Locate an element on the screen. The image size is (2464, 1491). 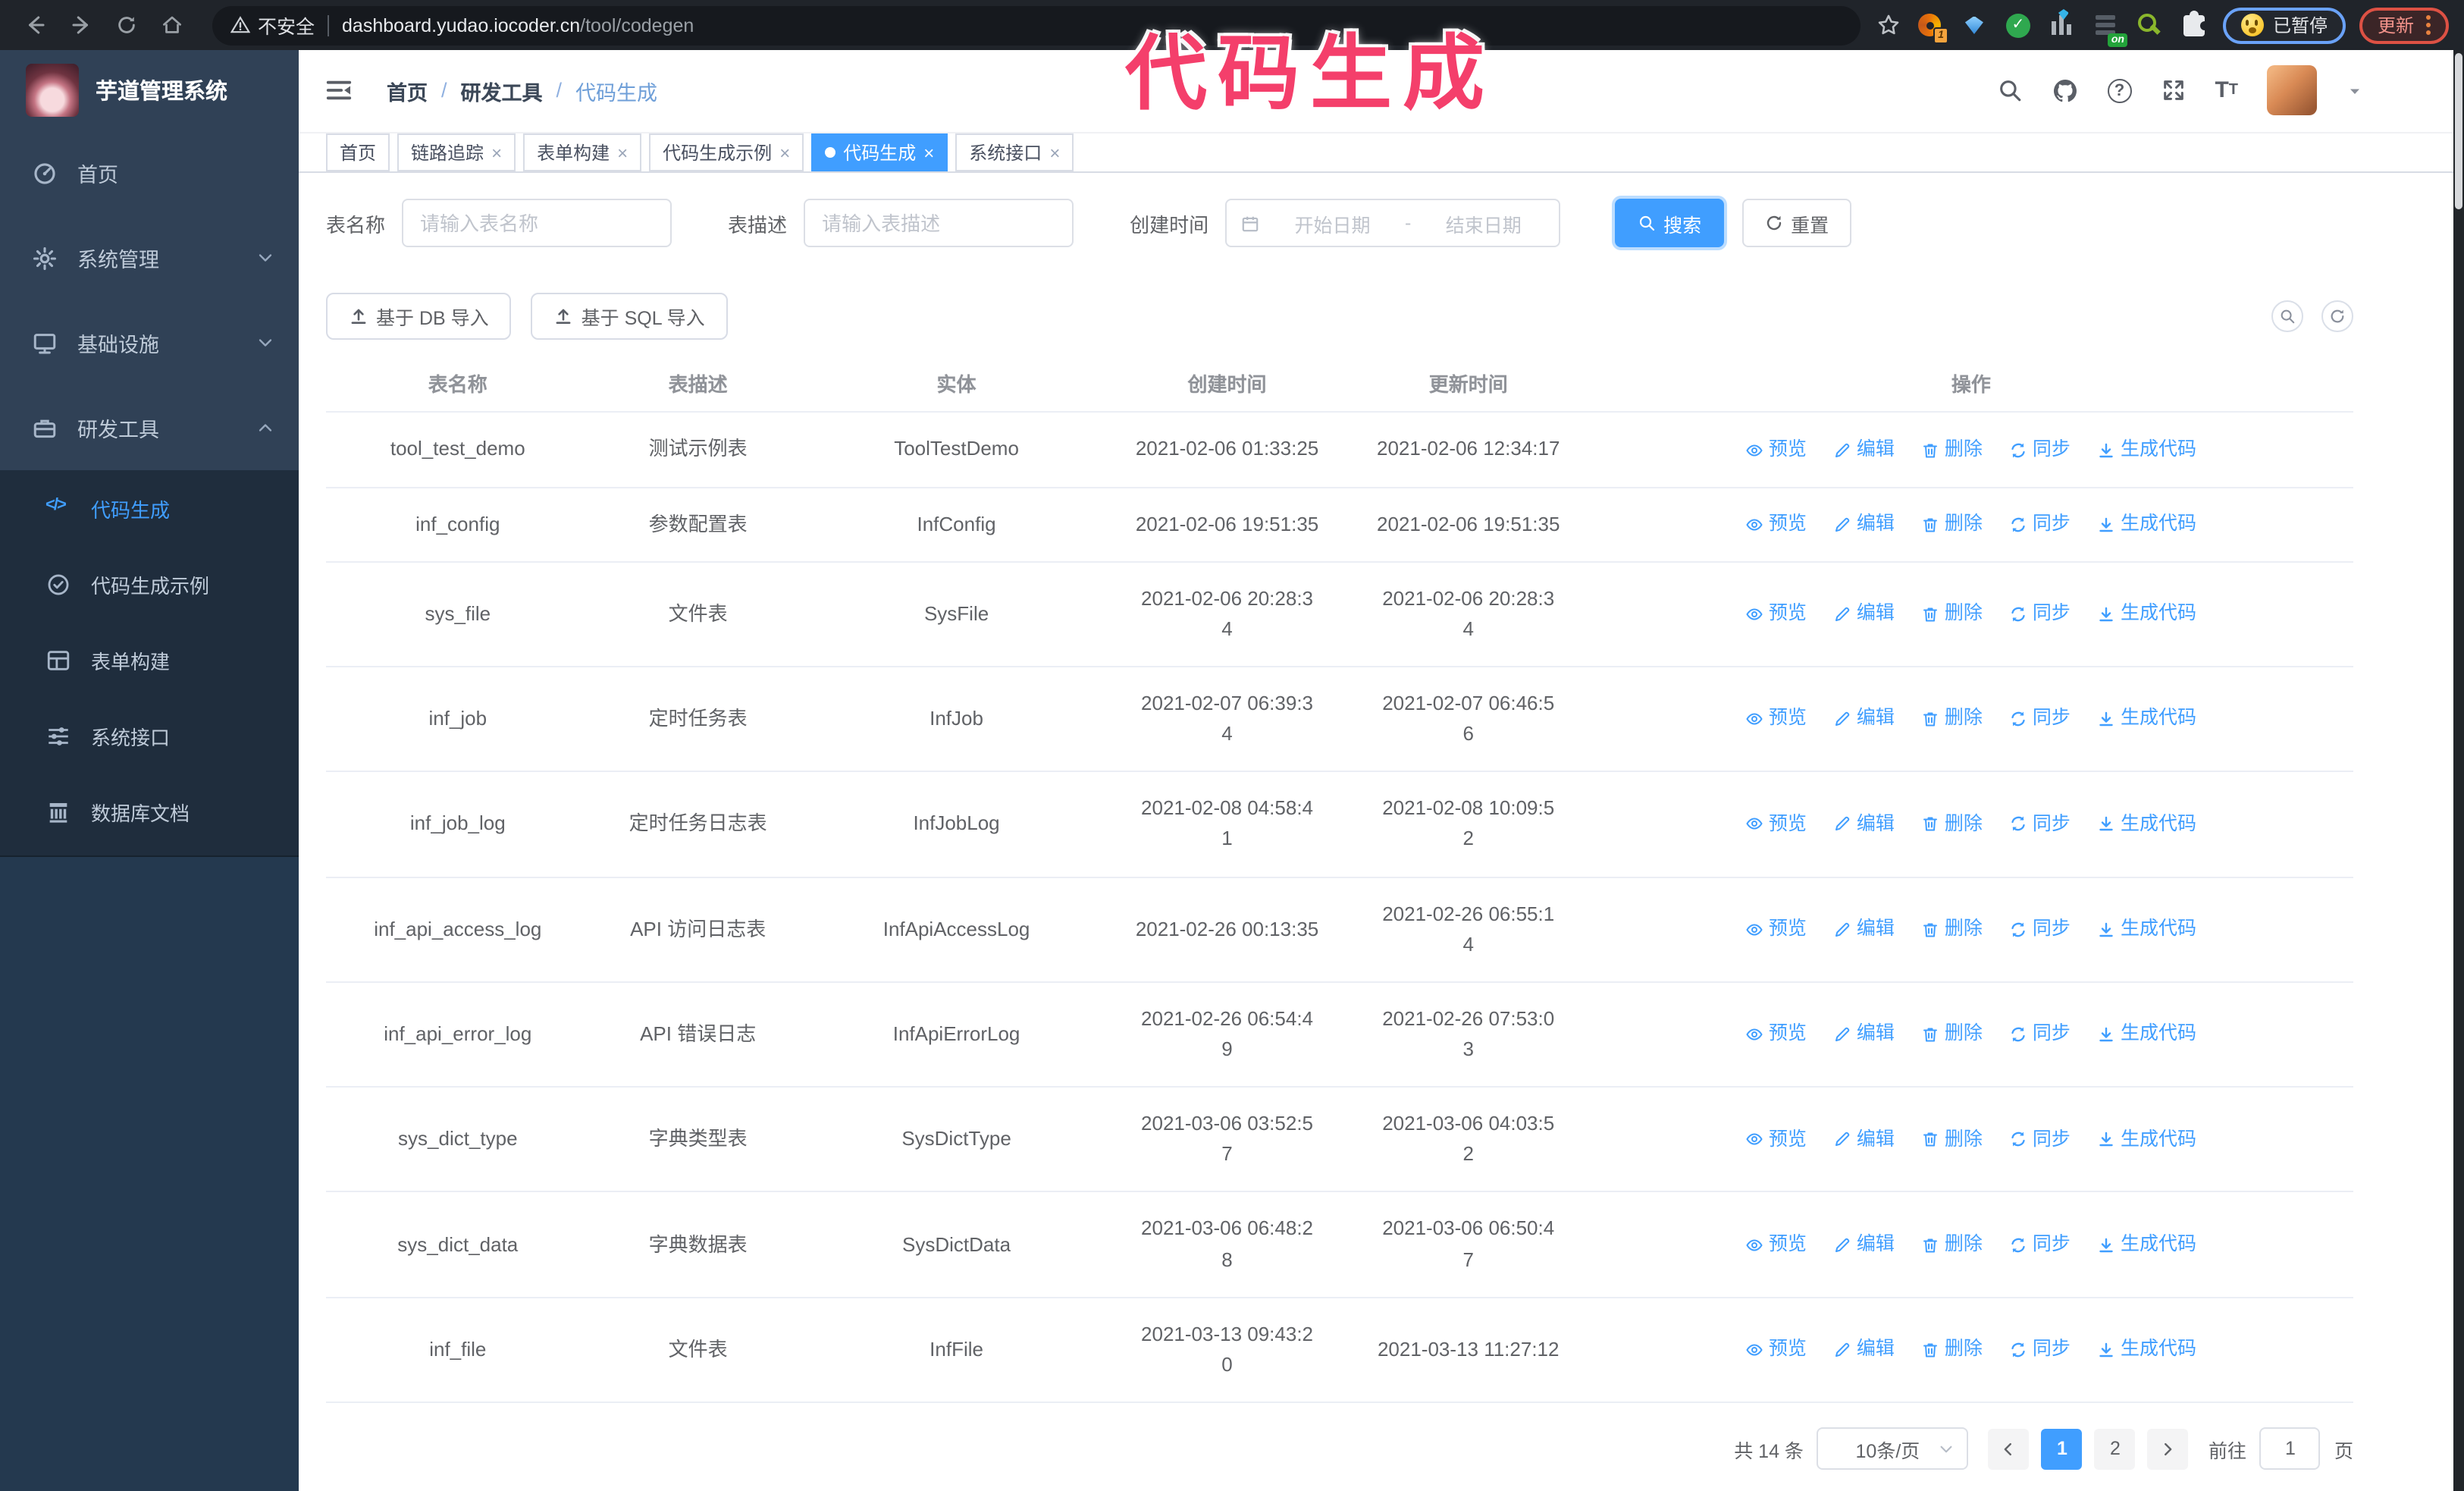
fullscreen-button is located at coordinates (2173, 91).